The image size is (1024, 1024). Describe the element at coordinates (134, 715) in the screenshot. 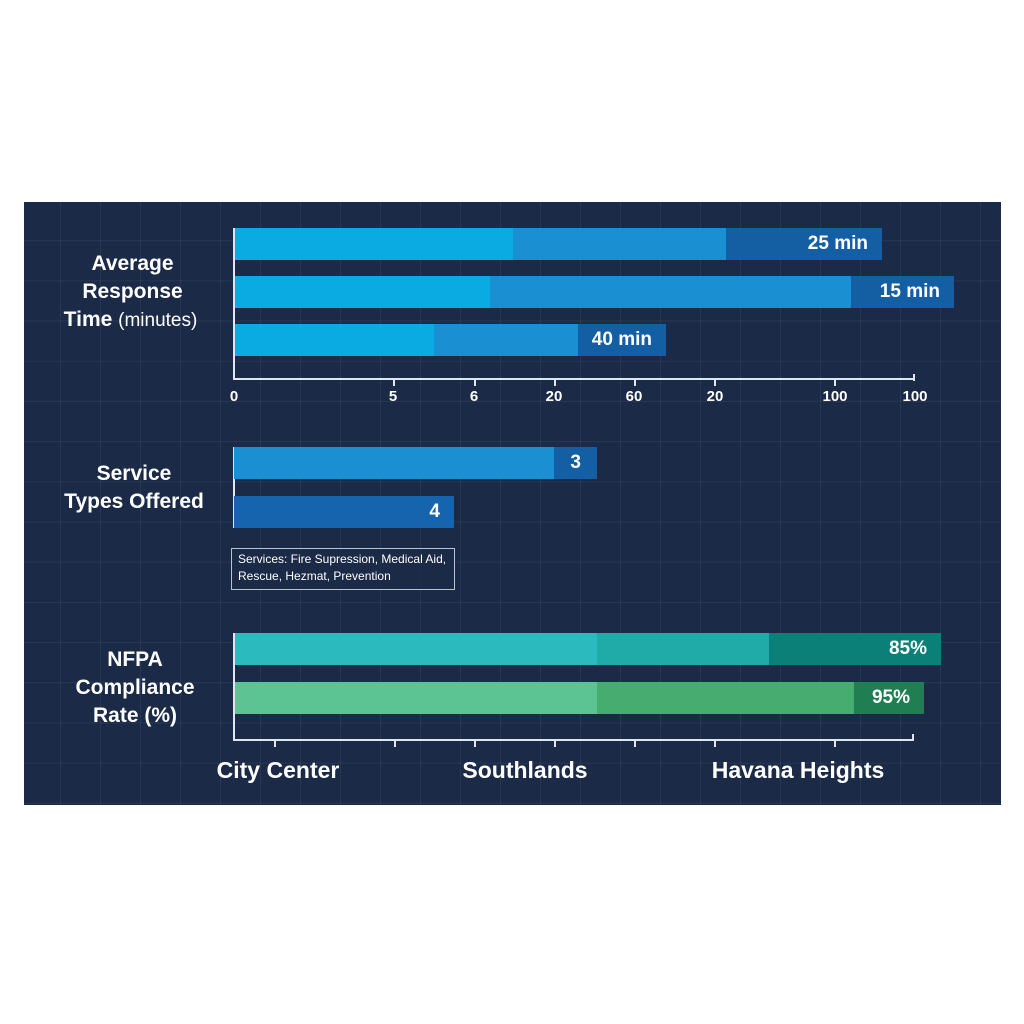

I see `label-line: Rate (%)` at that location.